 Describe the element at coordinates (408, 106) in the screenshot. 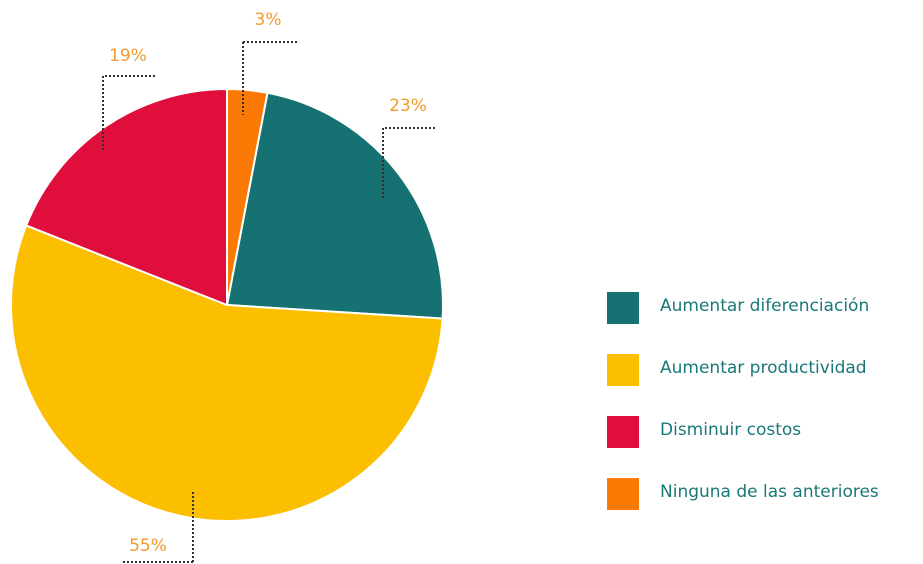

I see `data-label: 23%` at that location.